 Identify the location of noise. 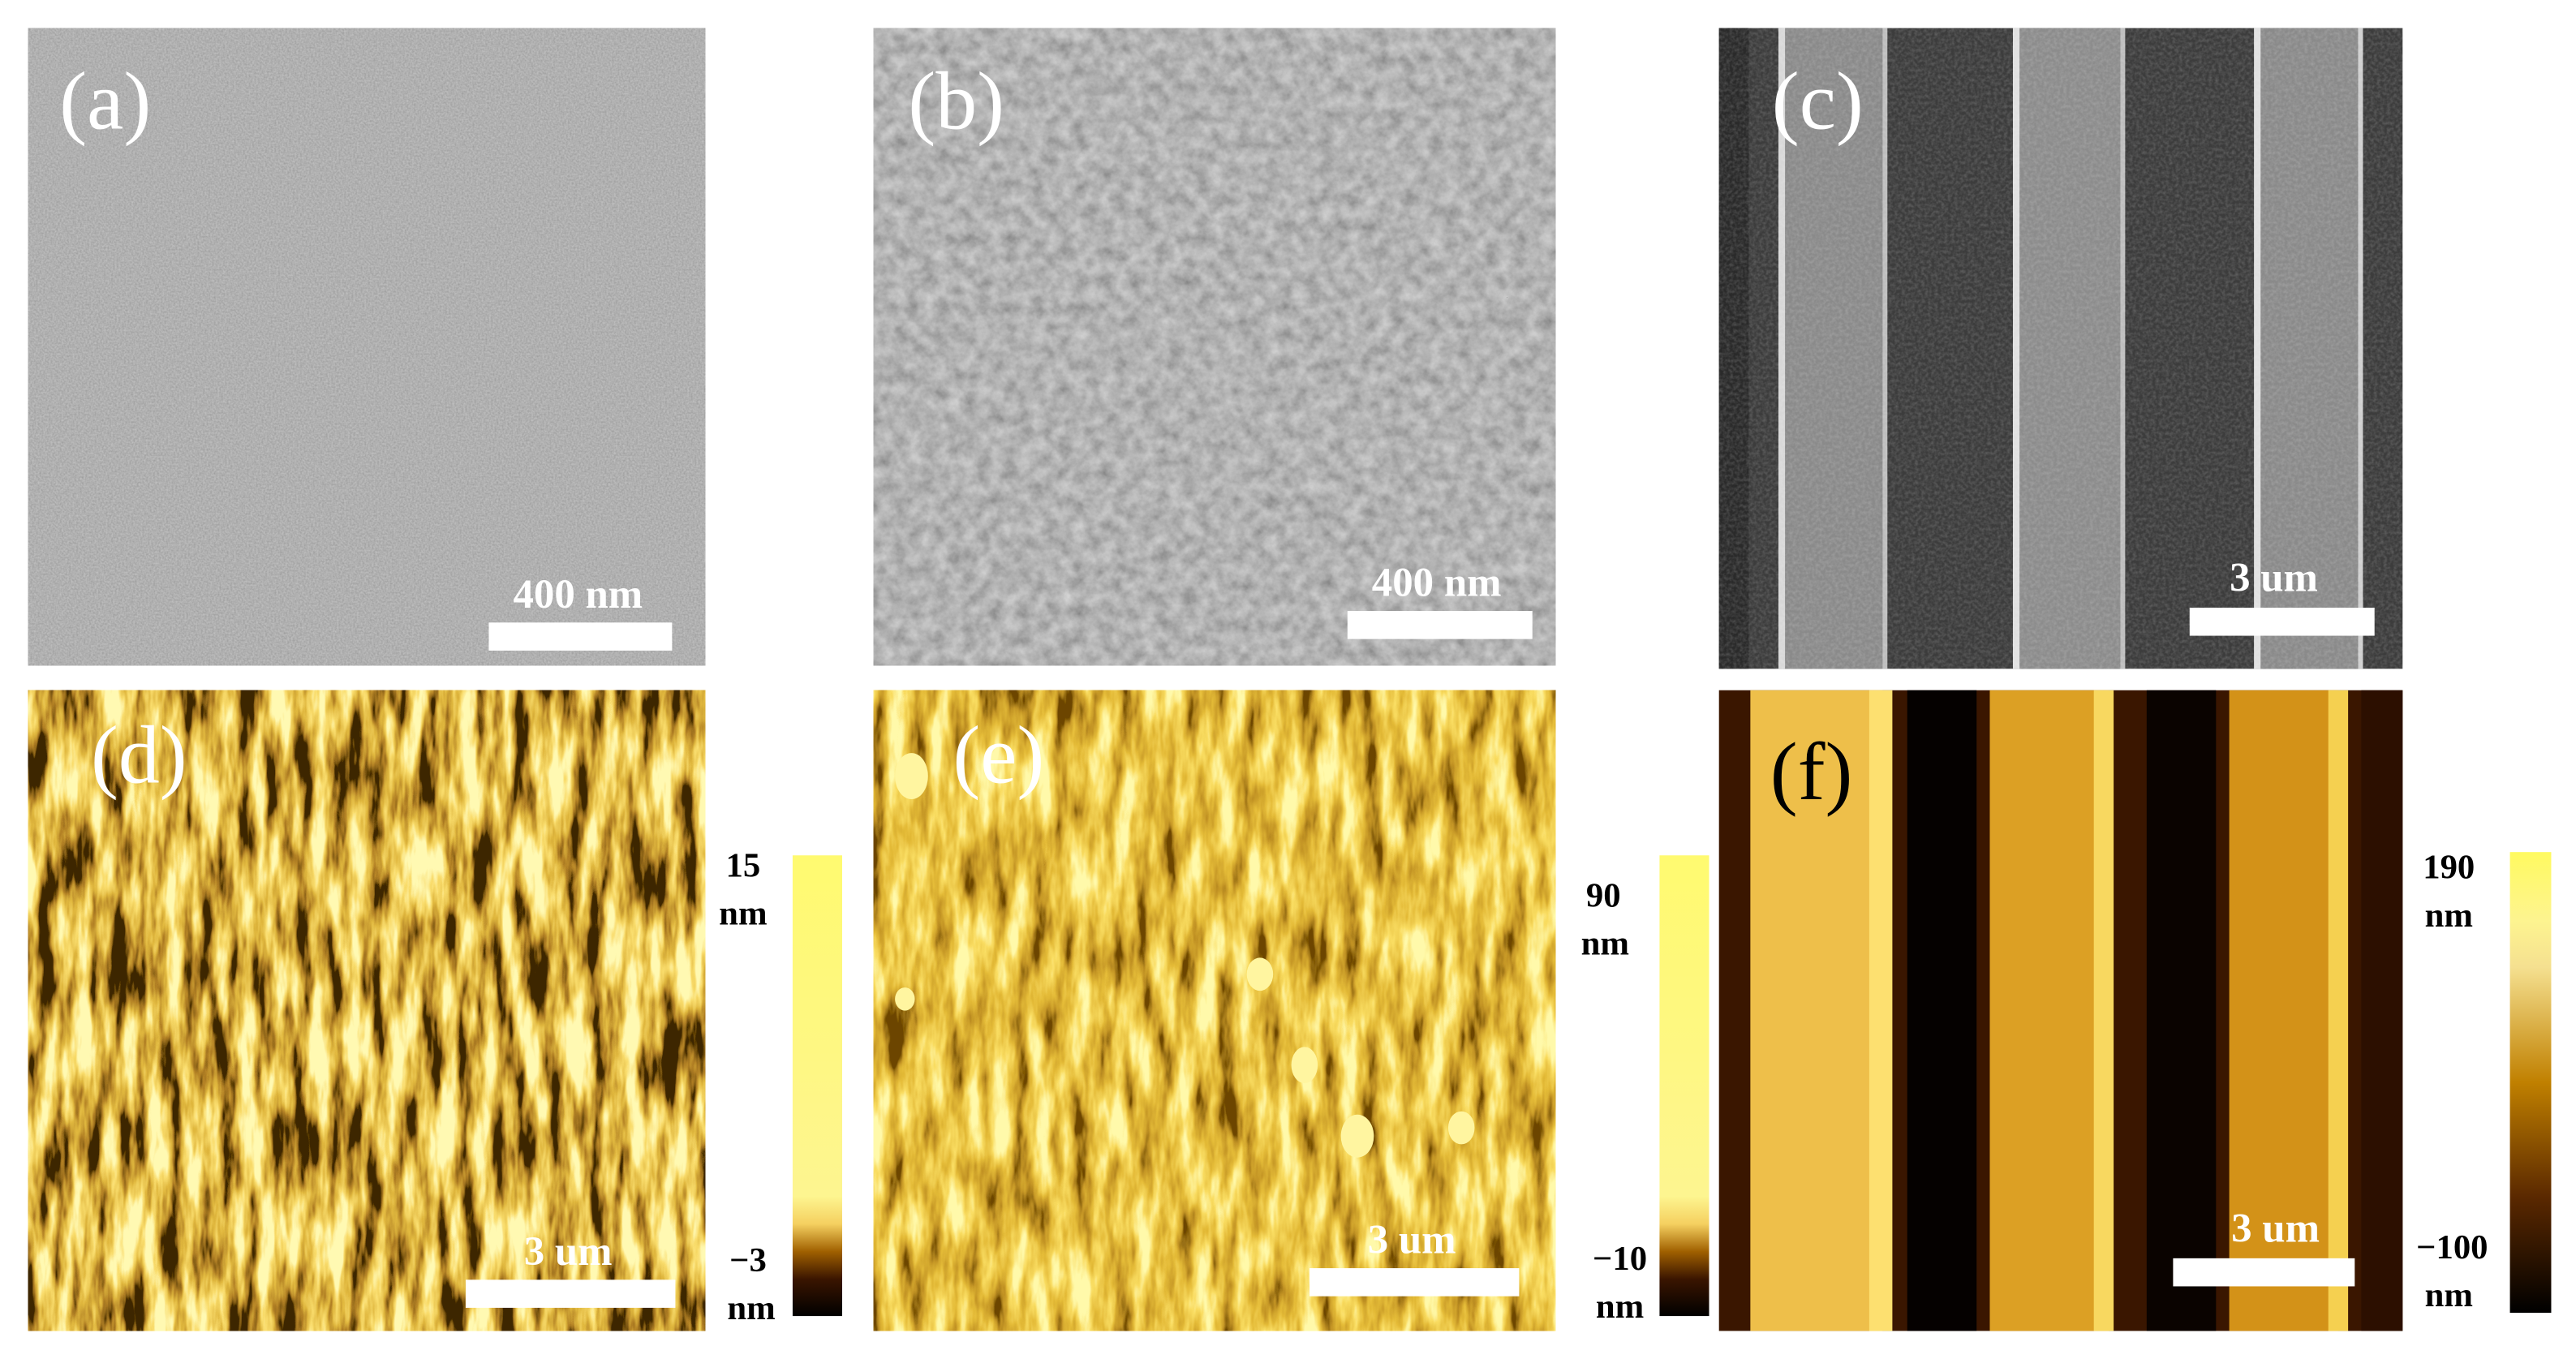
(2060, 348).